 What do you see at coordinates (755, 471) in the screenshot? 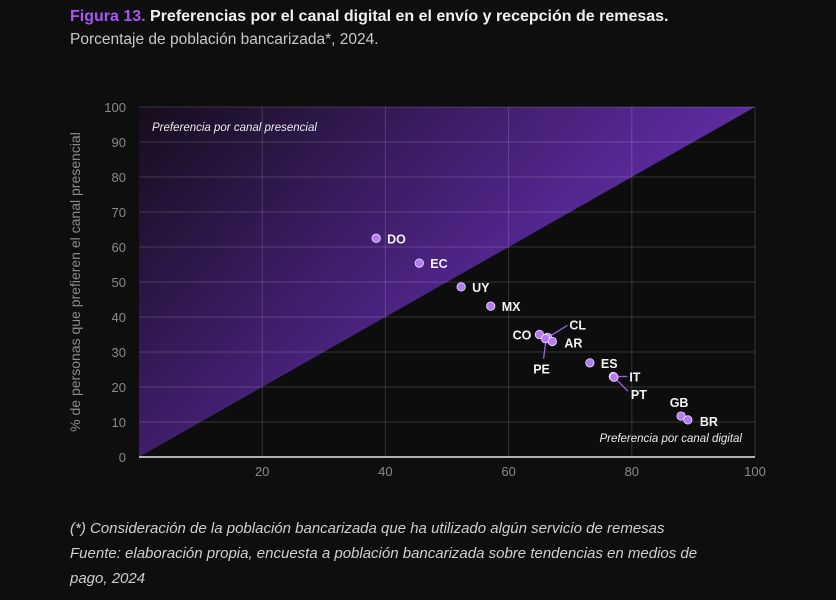
I see `x-tick-label: 100` at bounding box center [755, 471].